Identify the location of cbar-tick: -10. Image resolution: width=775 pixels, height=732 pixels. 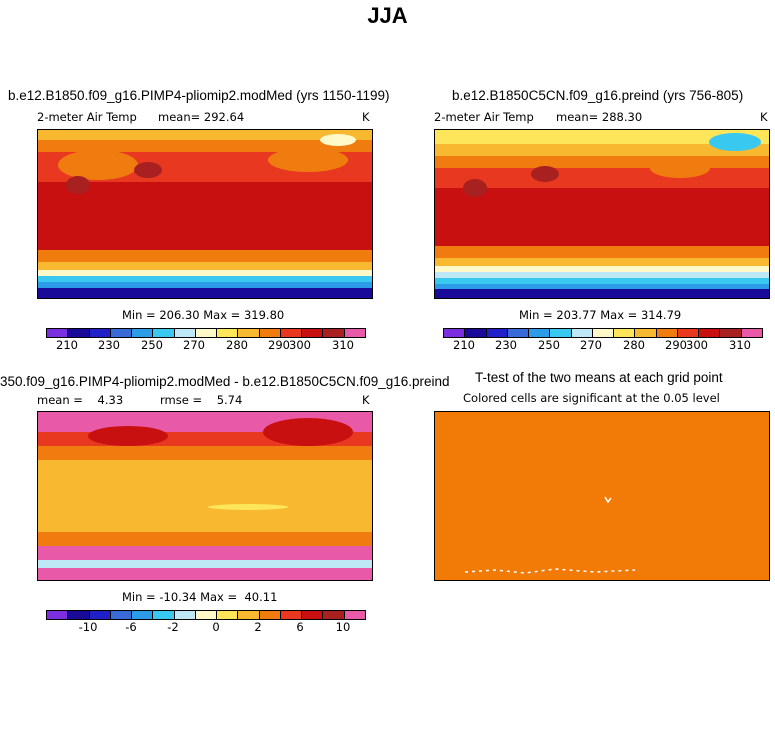
(88, 627).